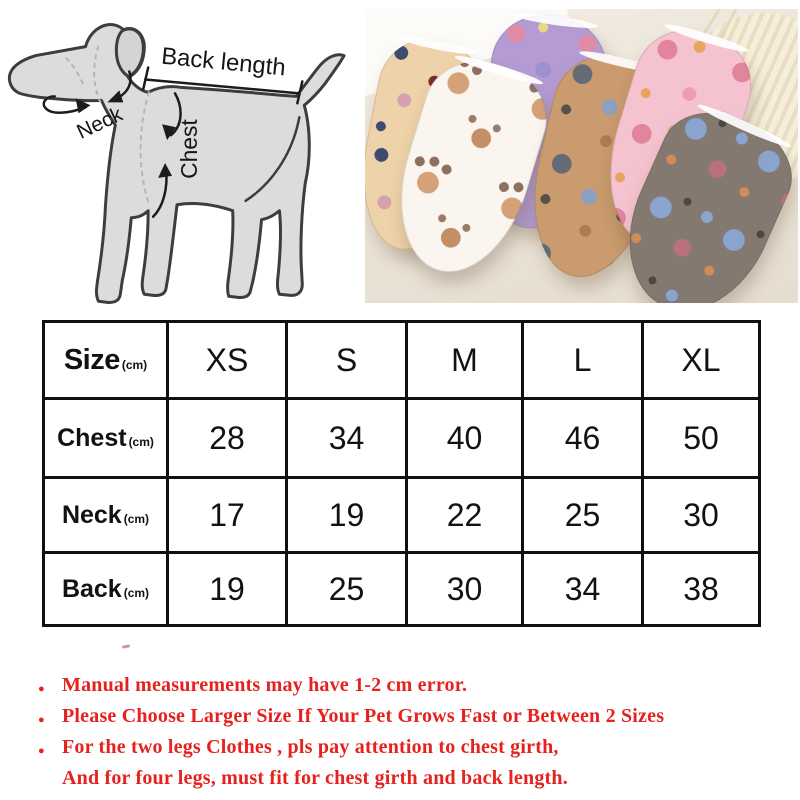  Describe the element at coordinates (169, 132) in the screenshot. I see `chest-arrowhead-down` at that location.